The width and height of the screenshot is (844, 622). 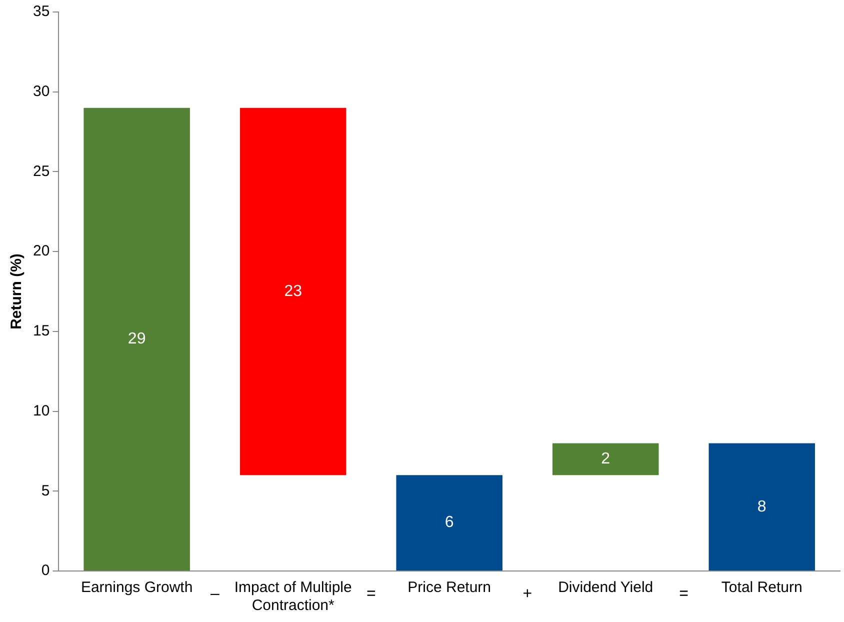 I want to click on data-label: 29, so click(x=137, y=339).